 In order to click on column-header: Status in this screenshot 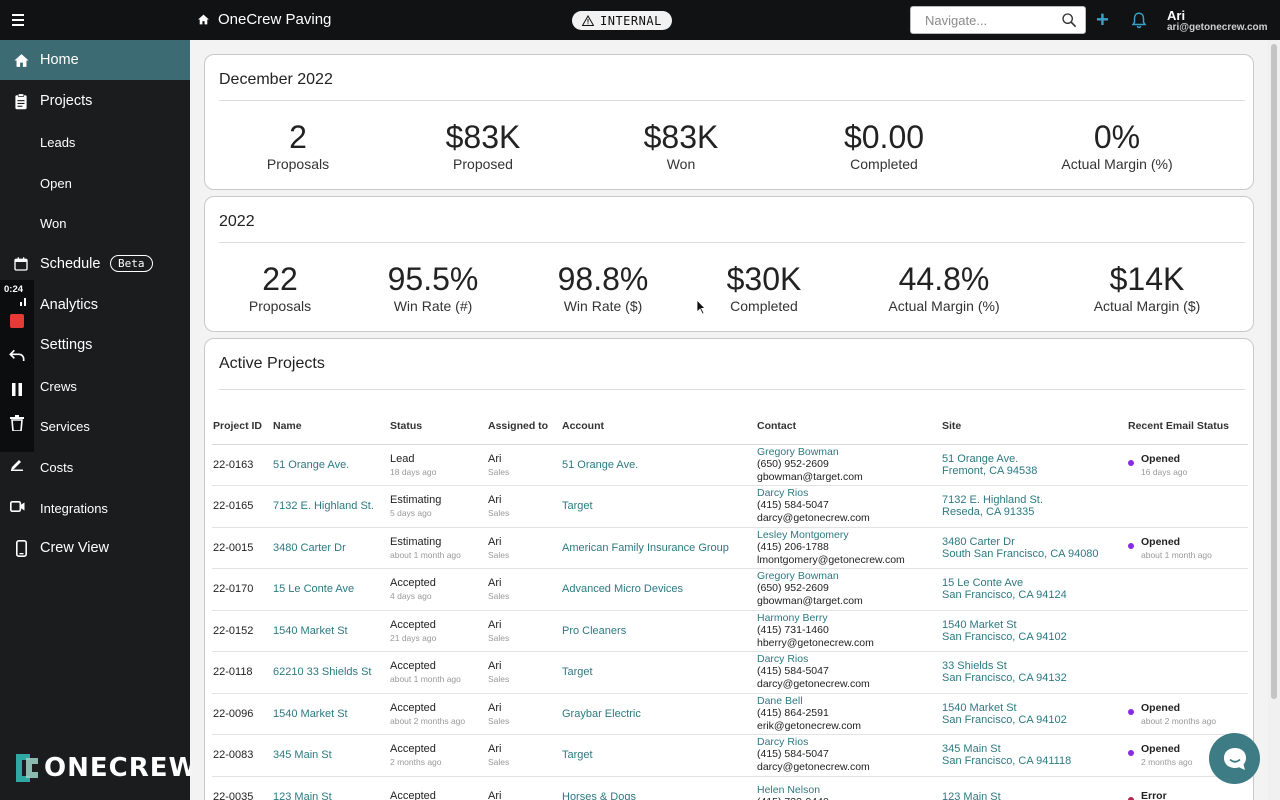, I will do `click(438, 427)`.